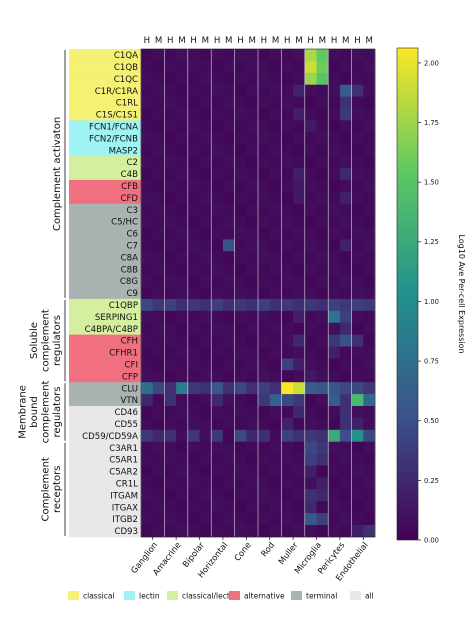  Describe the element at coordinates (129, 258) in the screenshot. I see `gene-label: C8A` at that location.